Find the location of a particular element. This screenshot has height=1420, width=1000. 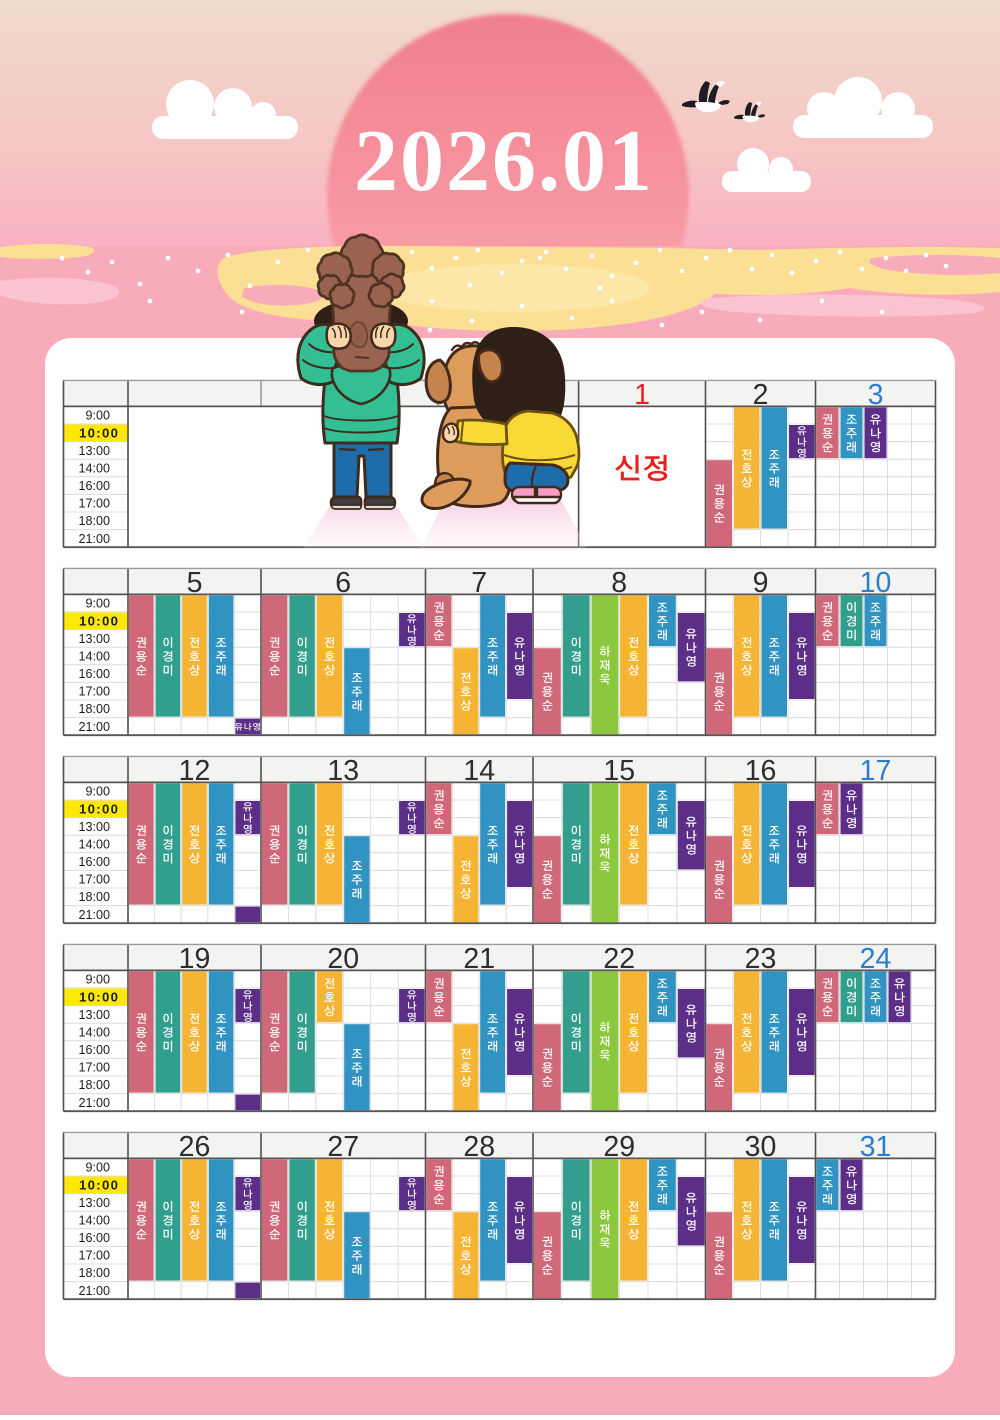

svg-text: 6 is located at coordinates (343, 583).